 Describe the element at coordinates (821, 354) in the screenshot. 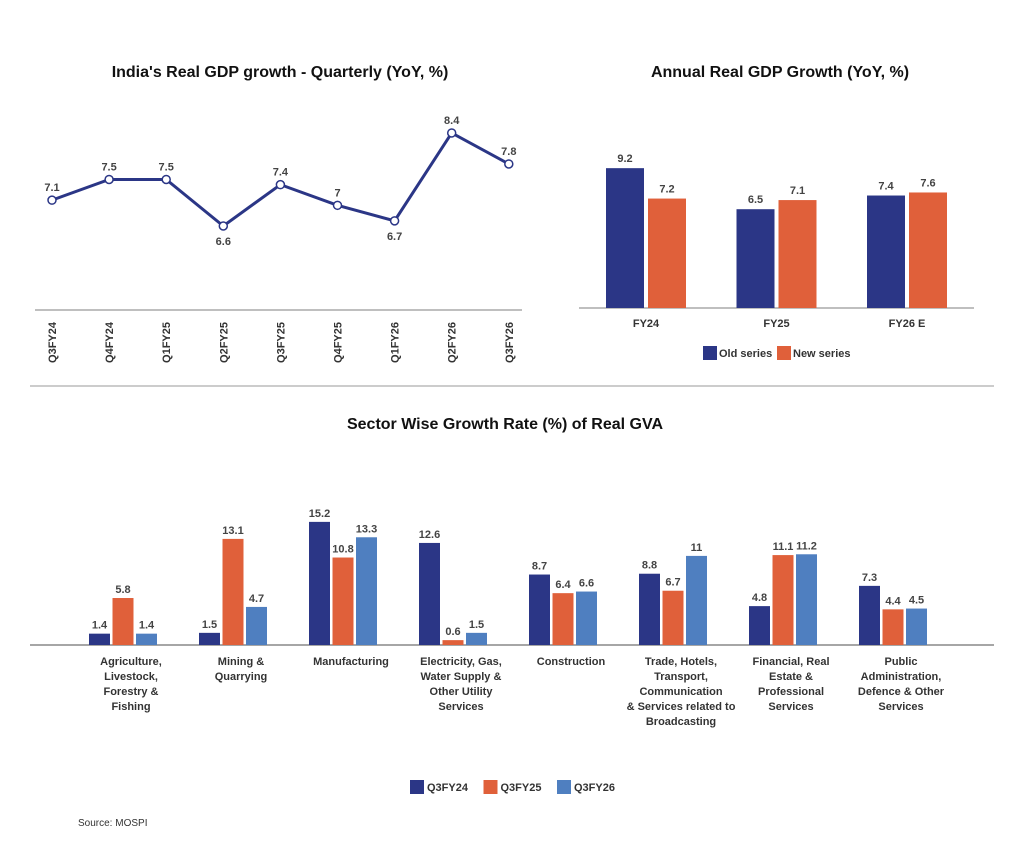

I see `legend-label: New series` at that location.